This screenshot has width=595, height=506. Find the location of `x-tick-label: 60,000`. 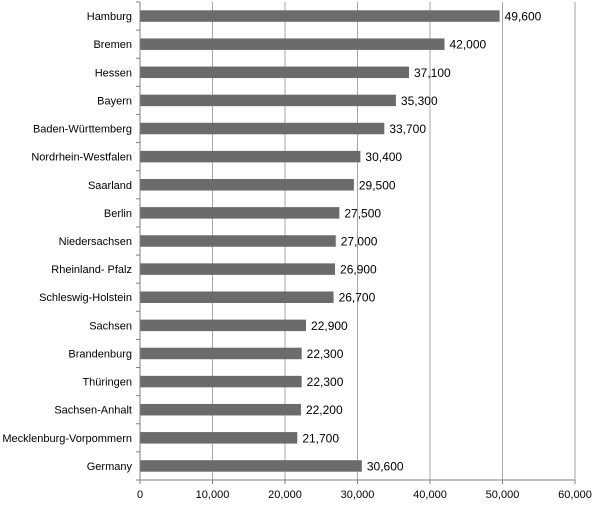

x-tick-label: 60,000 is located at coordinates (575, 495).